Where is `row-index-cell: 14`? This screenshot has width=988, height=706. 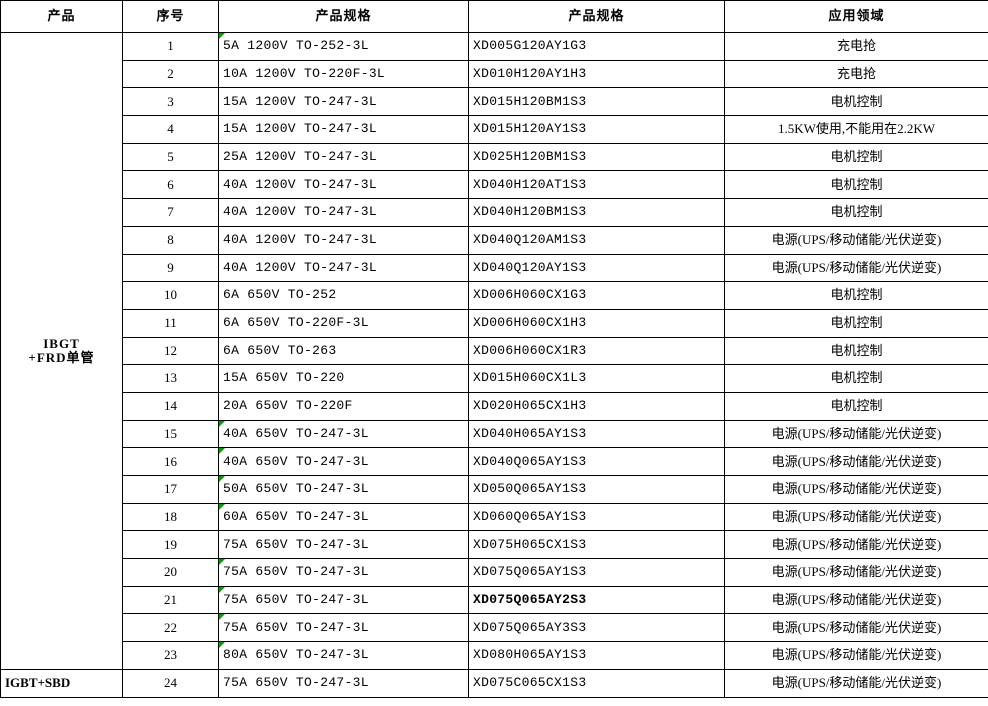
row-index-cell: 14 is located at coordinates (170, 406).